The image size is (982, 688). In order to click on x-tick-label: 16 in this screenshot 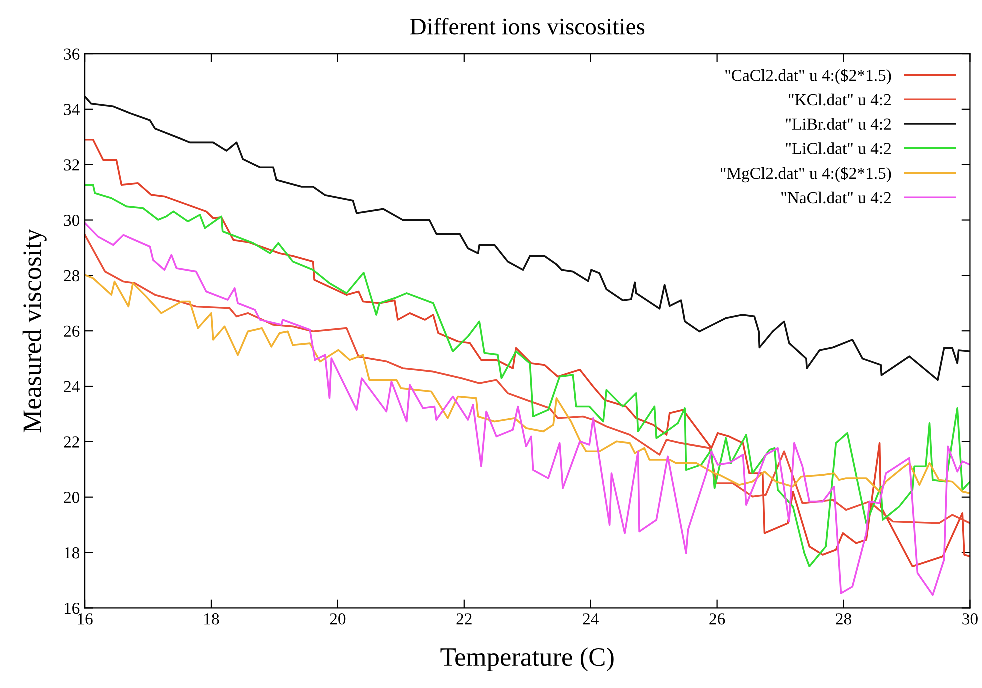, I will do `click(85, 619)`.